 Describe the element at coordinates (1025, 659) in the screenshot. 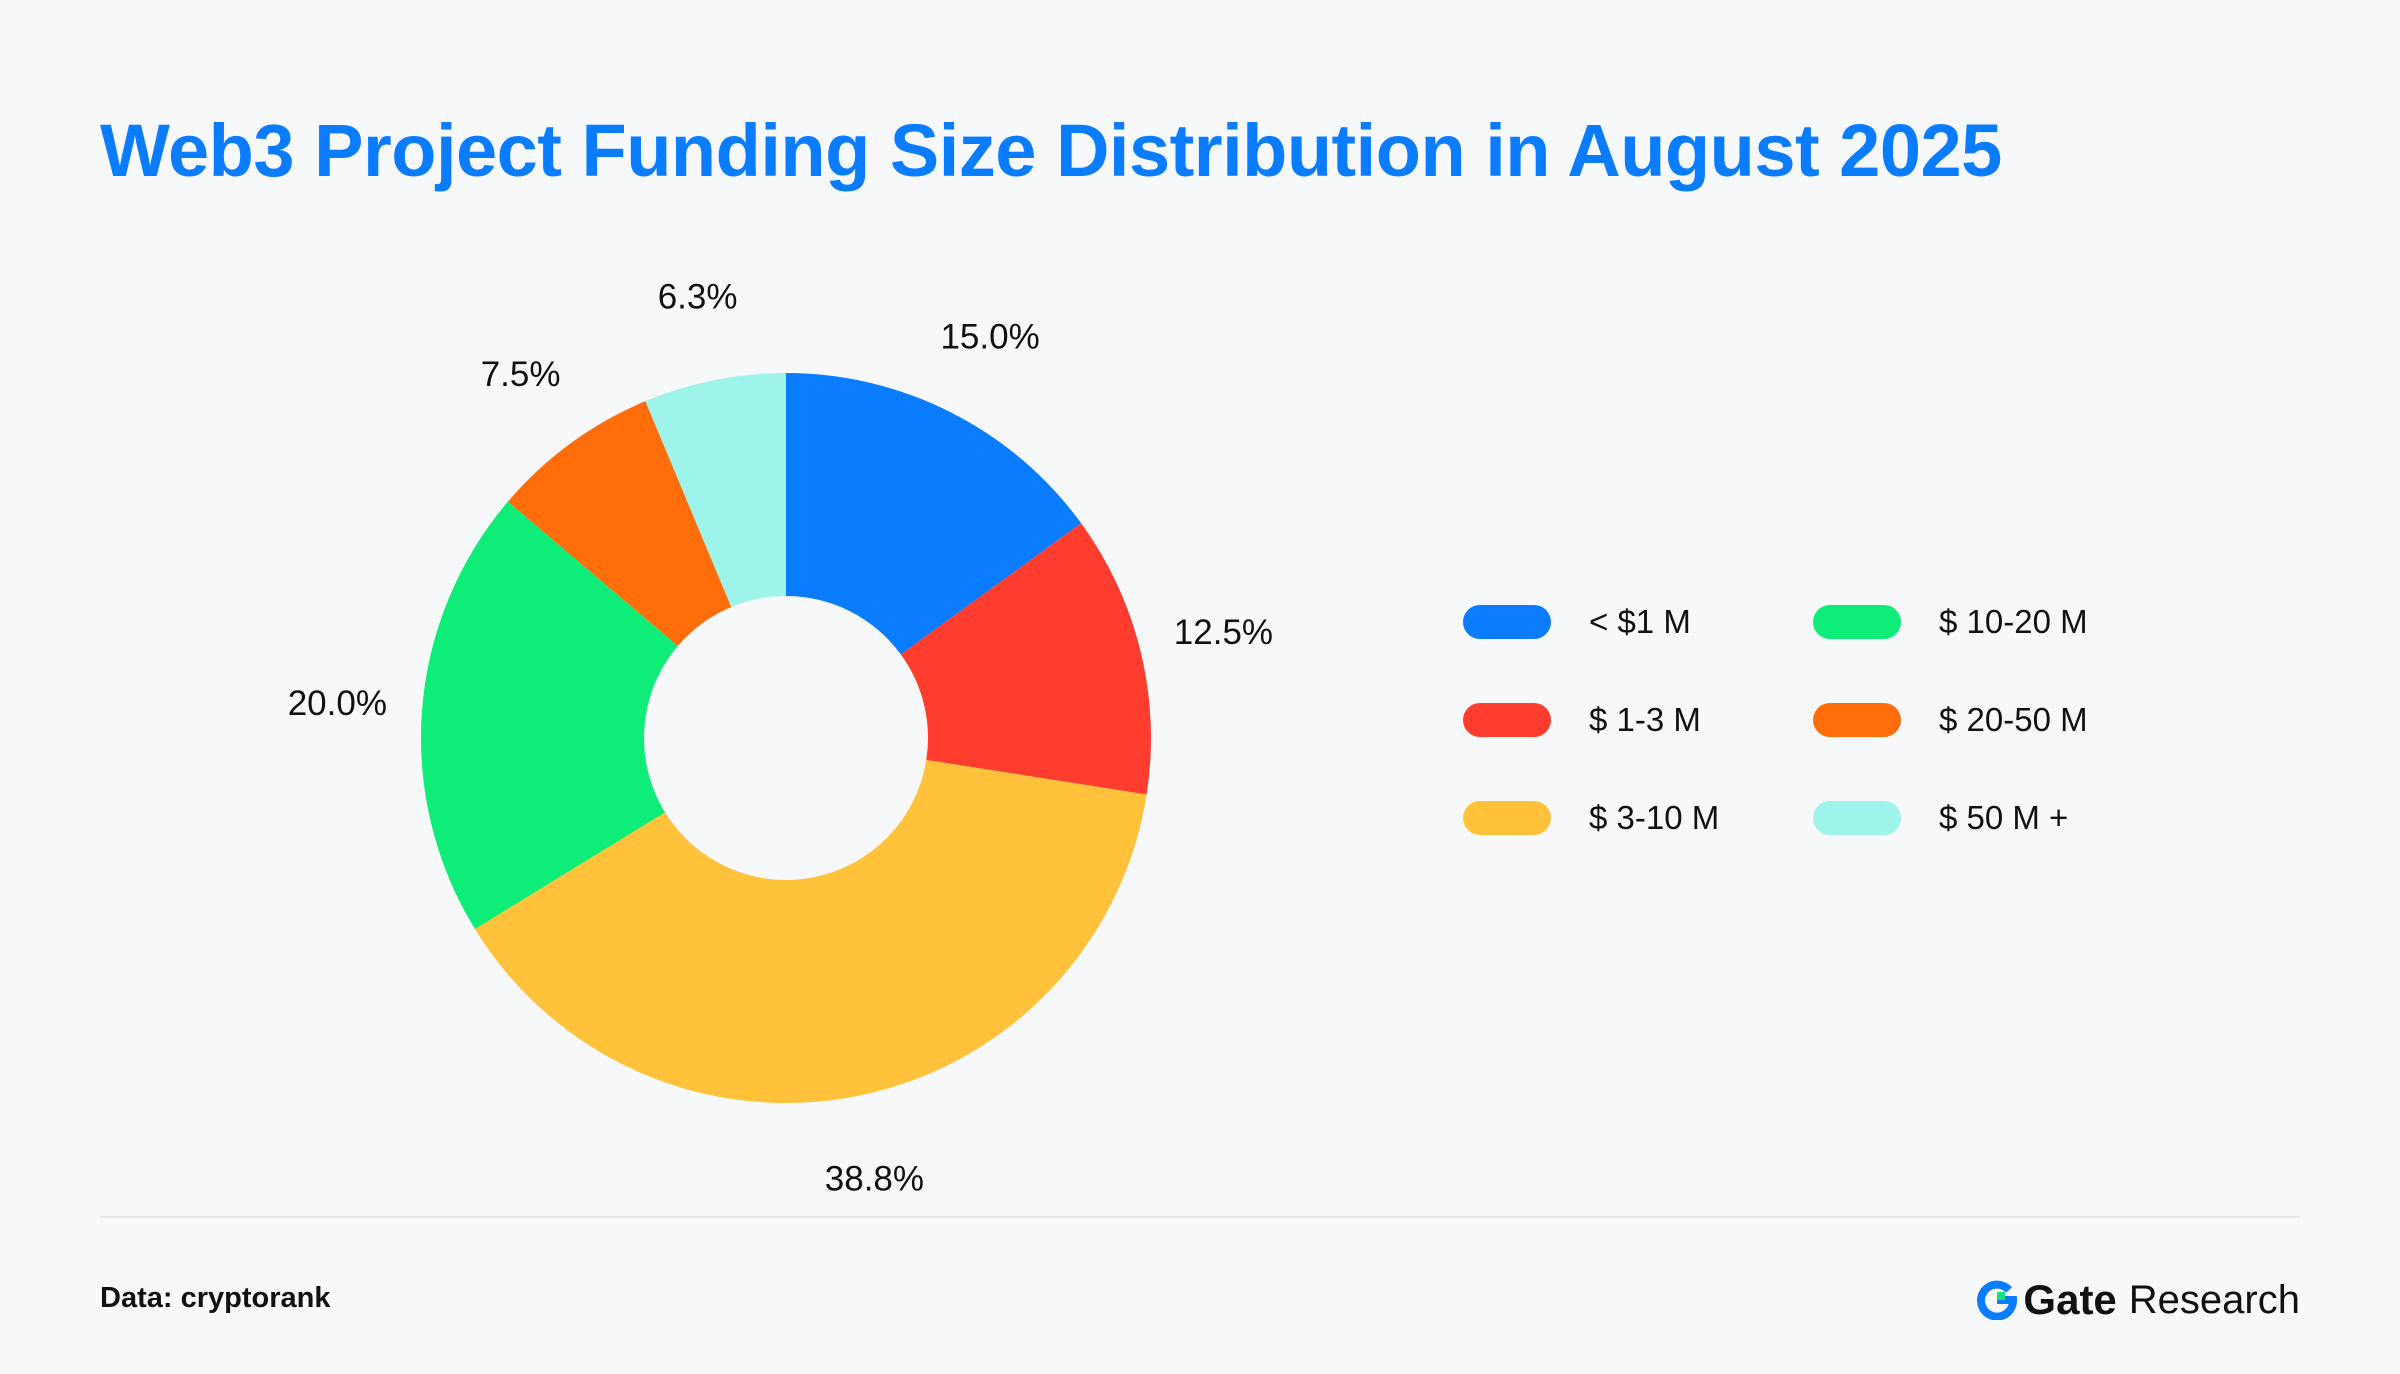

I see `slice-1-3-m` at that location.